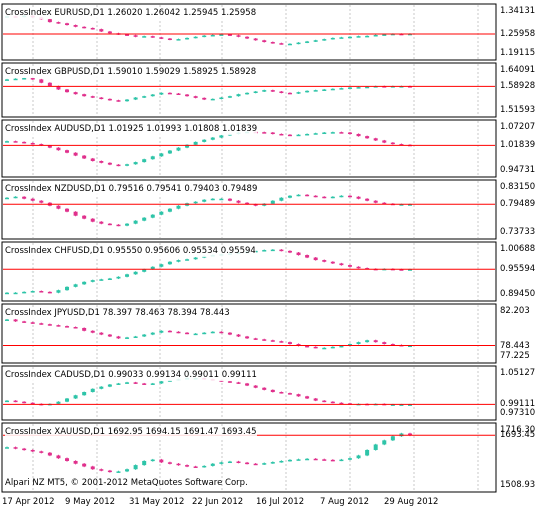 The width and height of the screenshot is (546, 514). I want to click on price-label: 0.97310, so click(518, 413).